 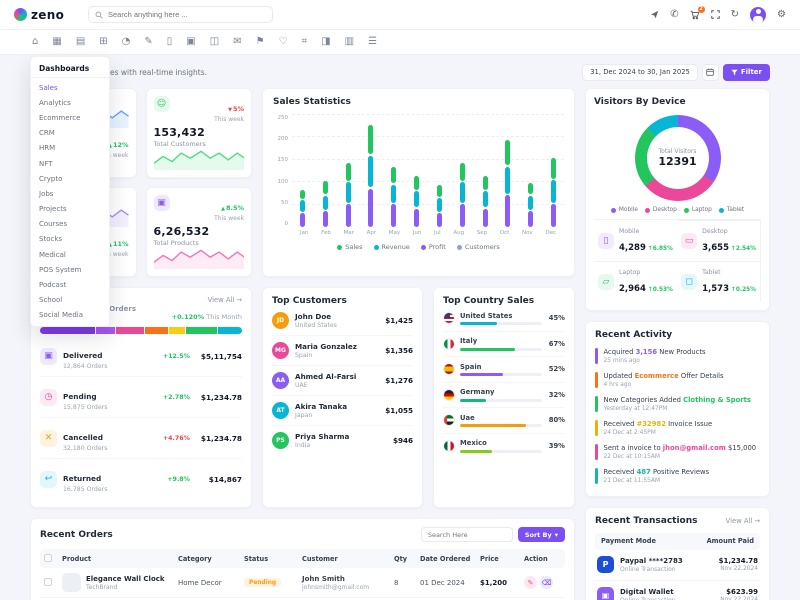 What do you see at coordinates (187, 14) in the screenshot?
I see `search-input` at bounding box center [187, 14].